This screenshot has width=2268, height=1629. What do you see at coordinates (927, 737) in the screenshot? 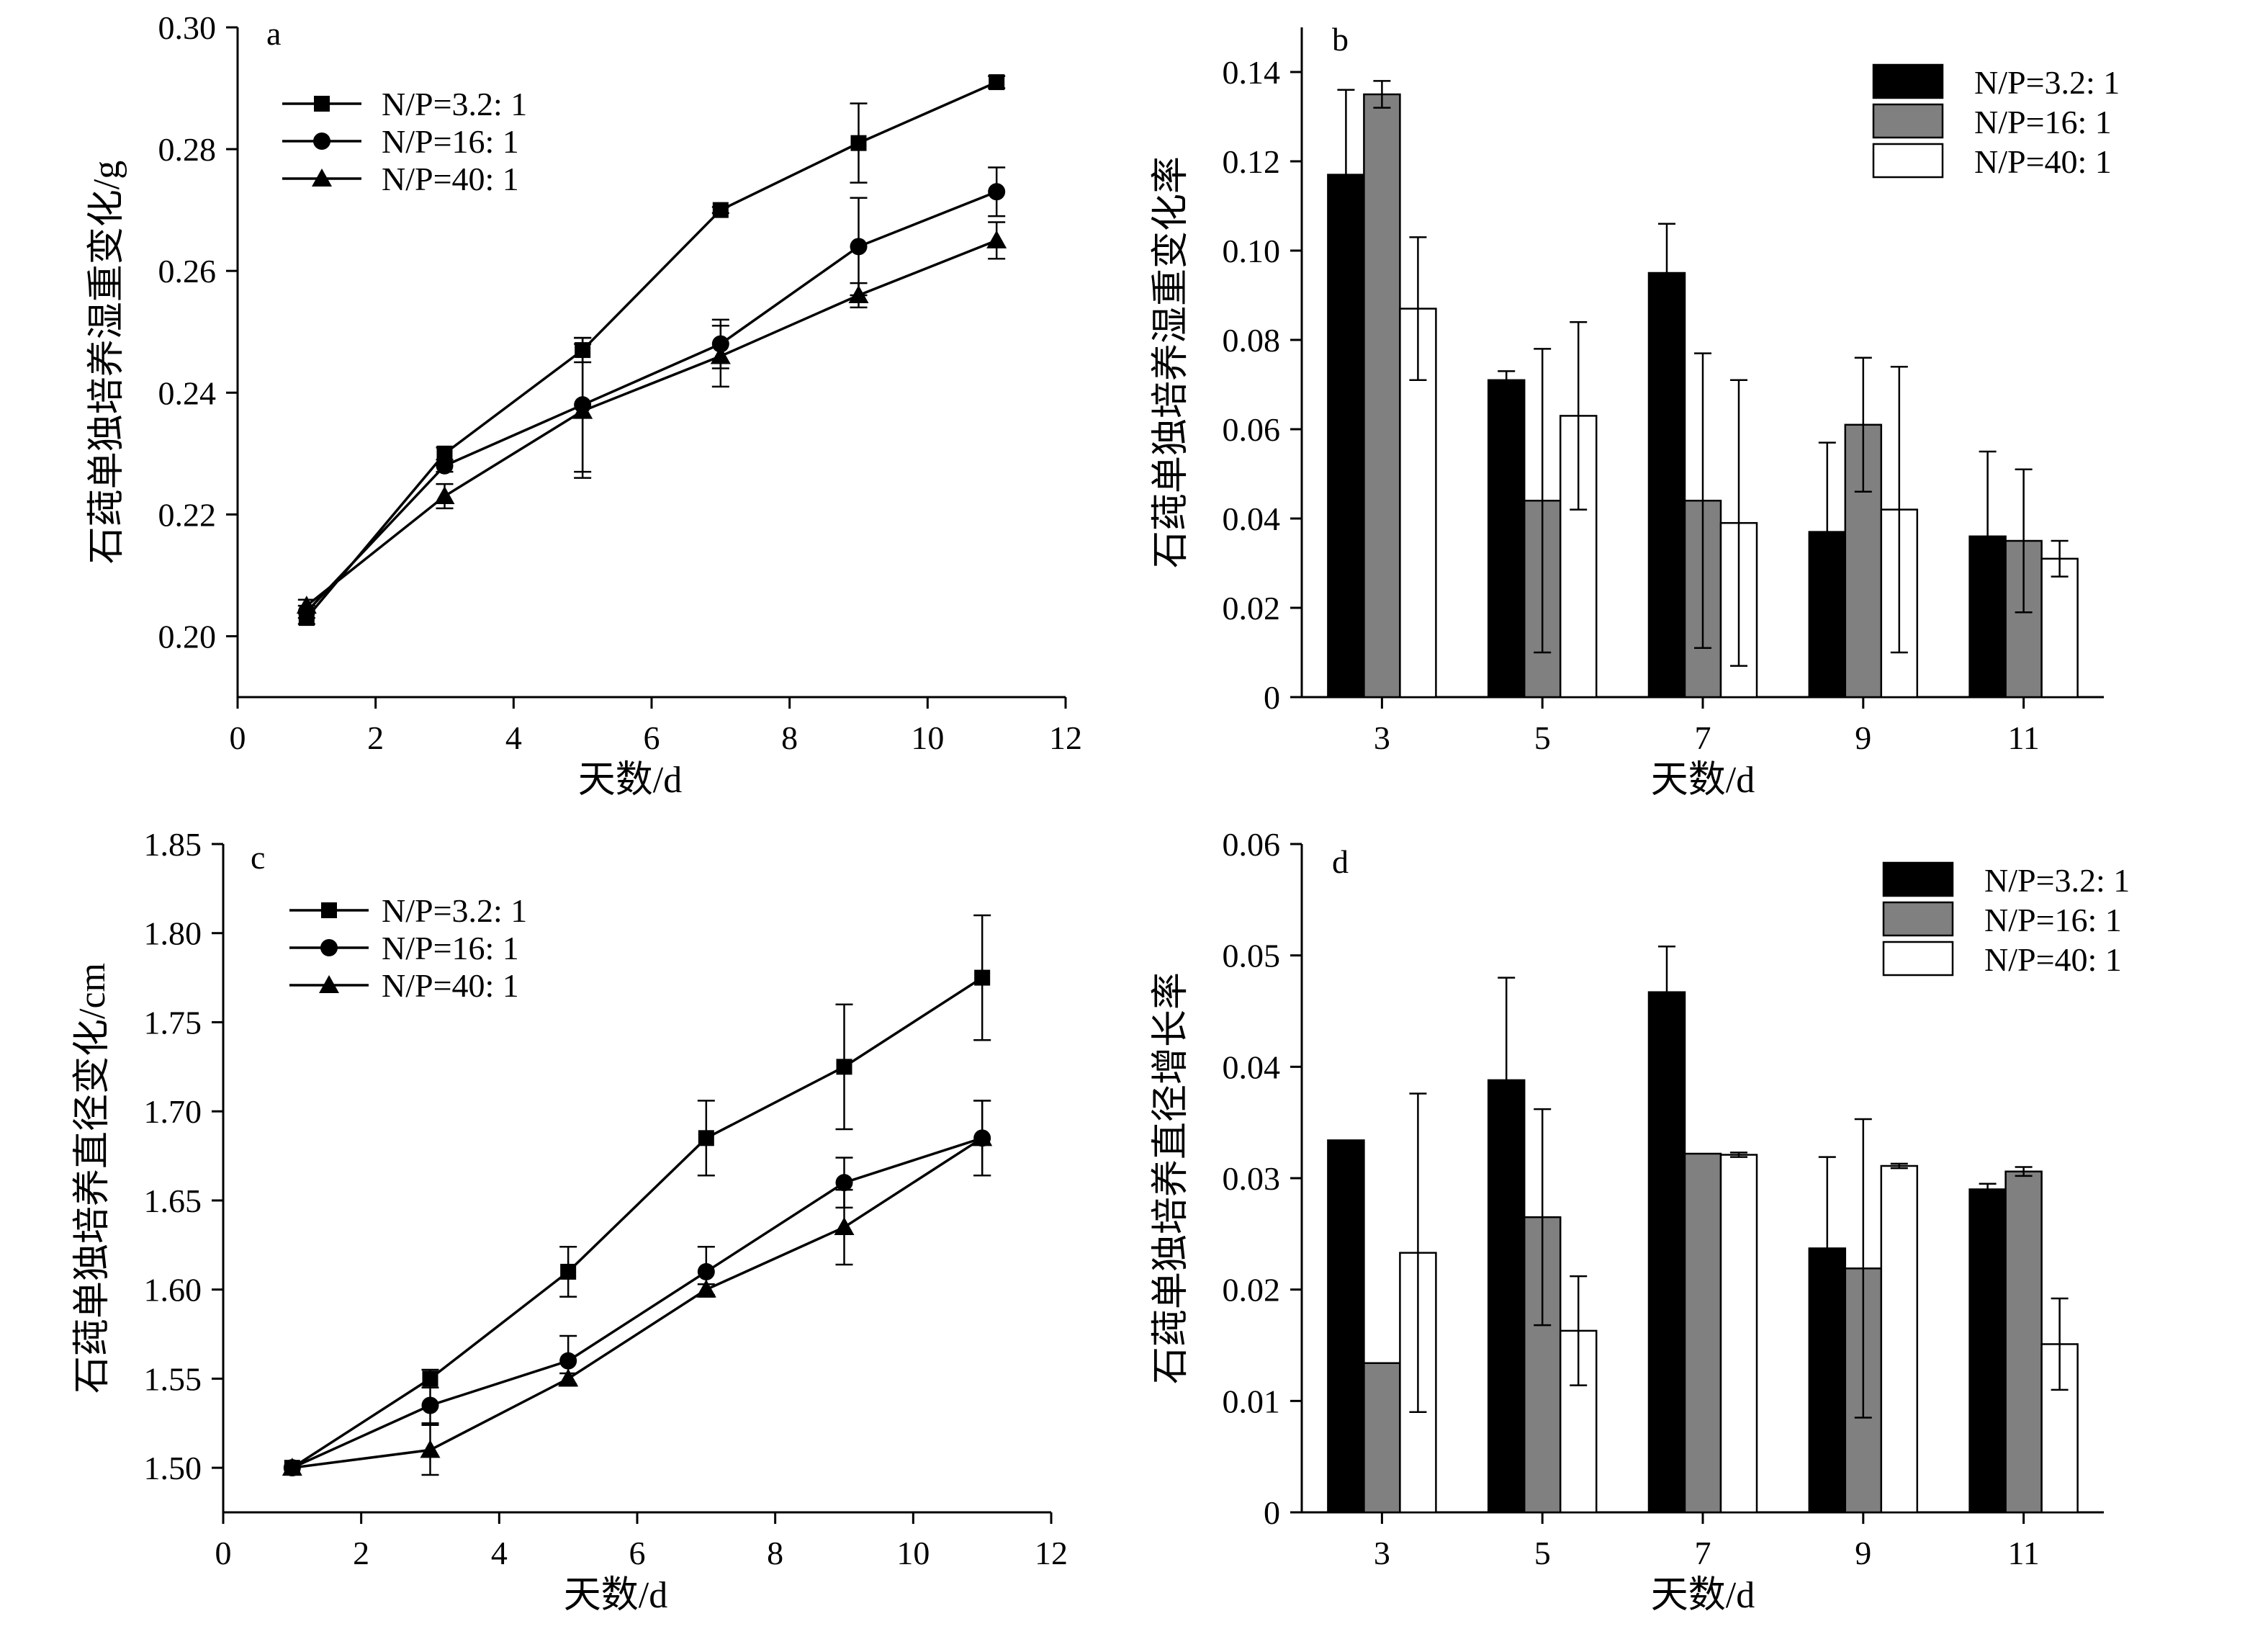
I see `x-tick-label: 10` at bounding box center [927, 737].